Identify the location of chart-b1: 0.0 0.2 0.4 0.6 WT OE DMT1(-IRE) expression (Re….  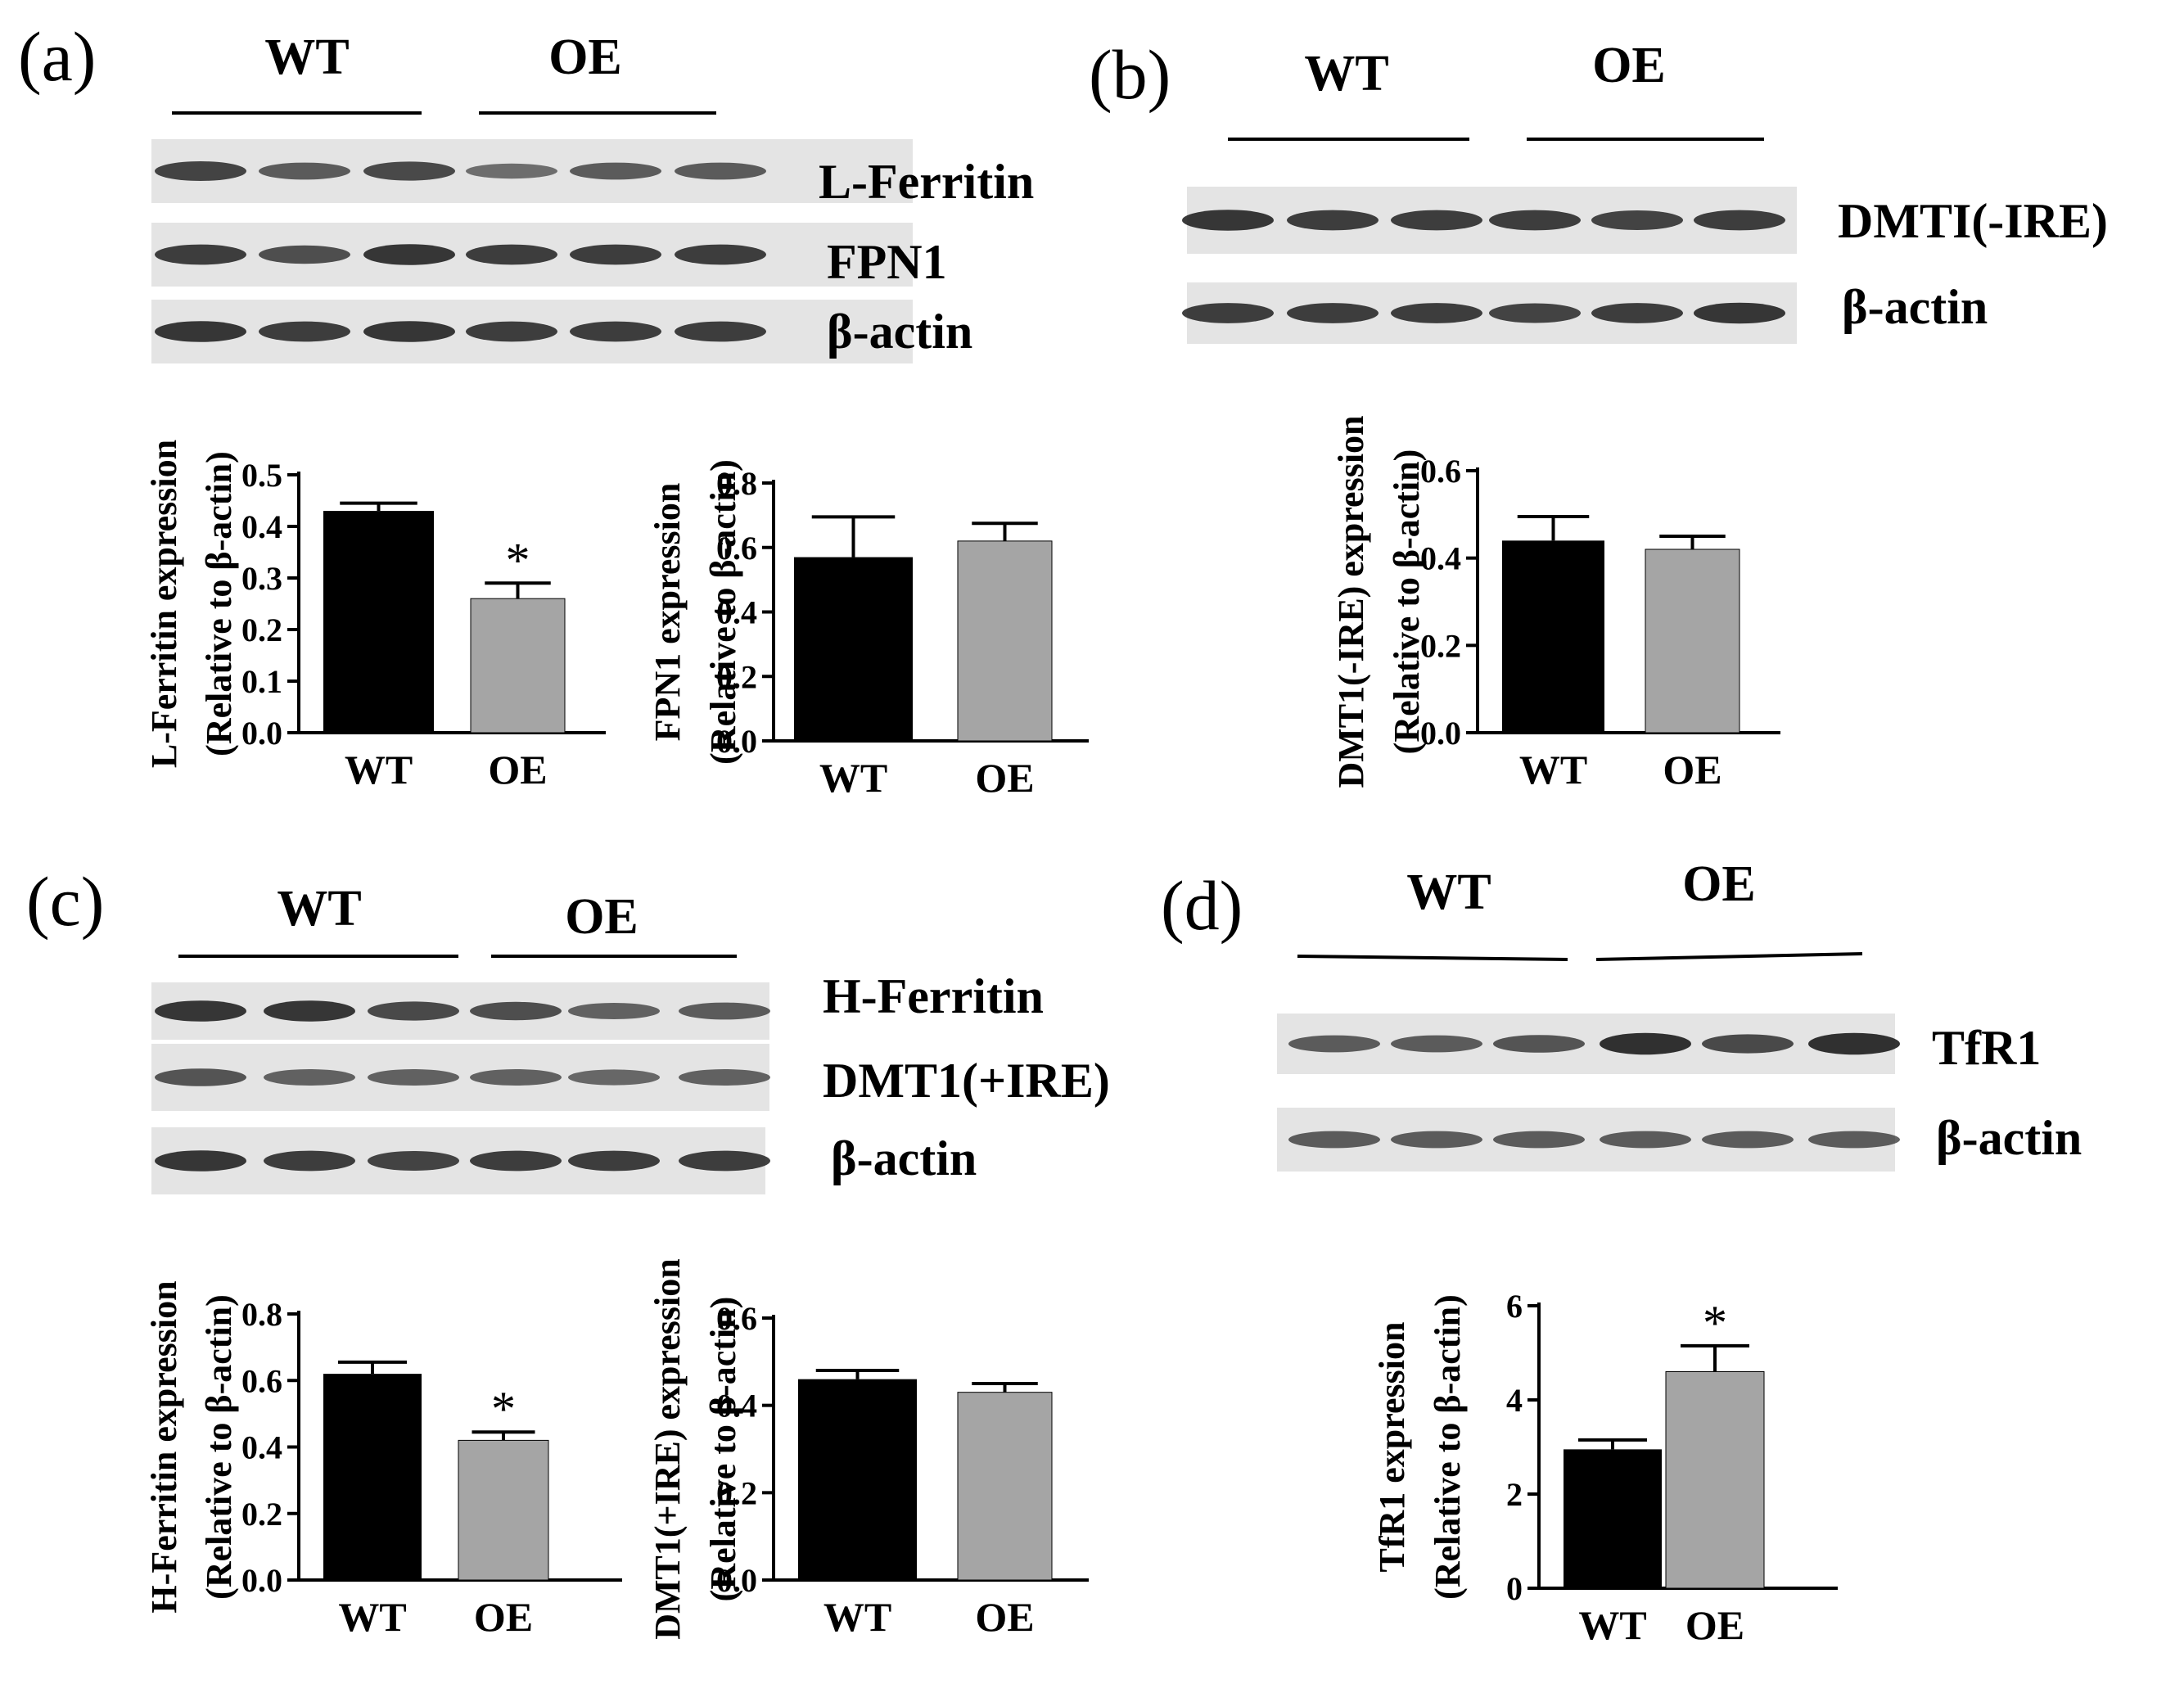
(1556, 603).